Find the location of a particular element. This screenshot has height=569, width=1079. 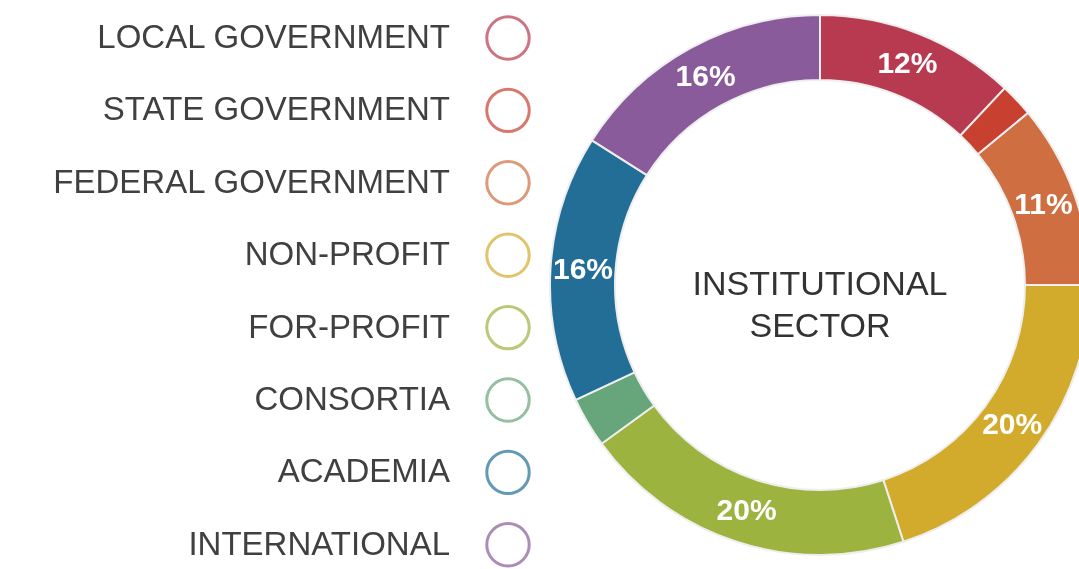

legend-label: ACADEMIA is located at coordinates (363, 471).